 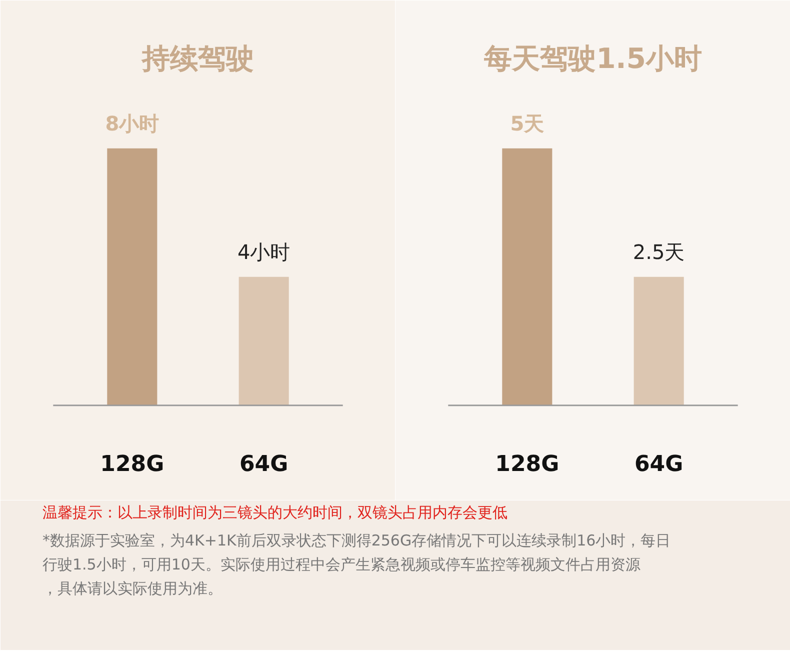 I want to click on text: *数据源于实验室，为4K+1K前后双录状态下测得256G存储情况下可以连续录制16小时，每日行驶1.5小时，可用10天。实际使用过程中会产生紧急视频或停车监控等视频文件占用资源，具体请以实际使用为准。, so click(x=356, y=565).